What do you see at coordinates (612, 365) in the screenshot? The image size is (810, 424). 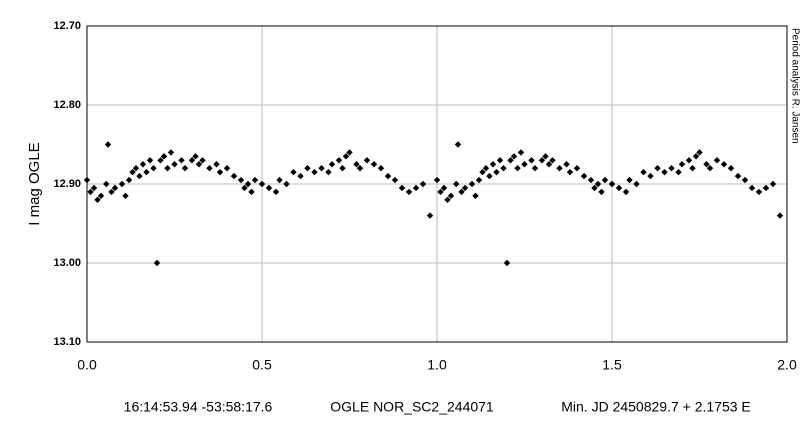 I see `x-tick-label: 1.5` at bounding box center [612, 365].